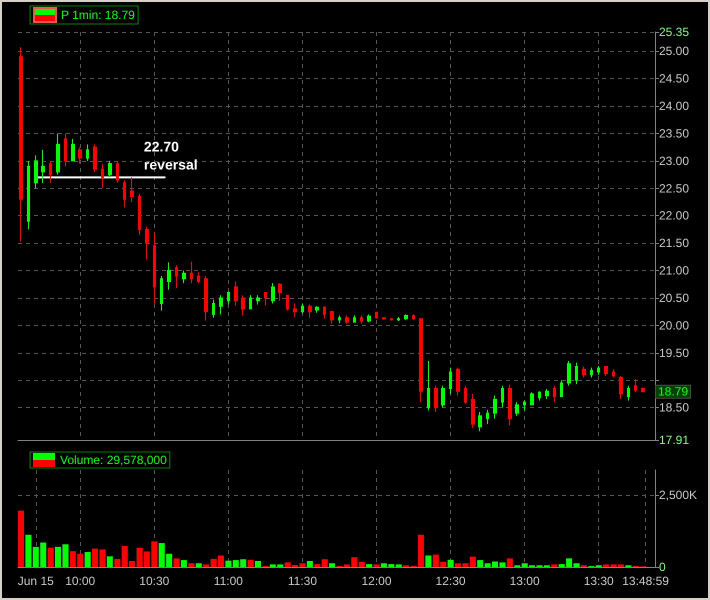 This screenshot has width=710, height=600. What do you see at coordinates (674, 440) in the screenshot?
I see `y-tick-label: 17.91` at bounding box center [674, 440].